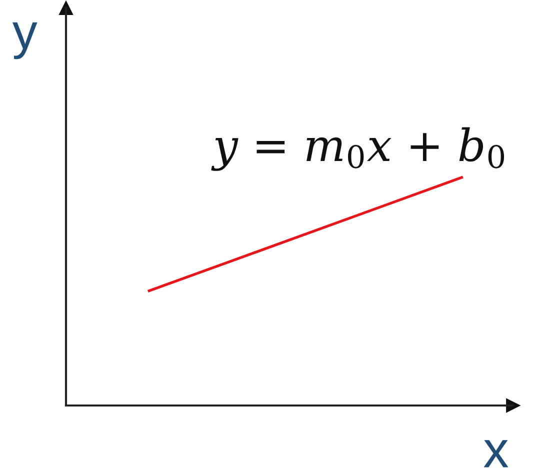  Describe the element at coordinates (357, 149) in the screenshot. I see `series-label: y = m$_{0}$x + b$_{0}$` at that location.